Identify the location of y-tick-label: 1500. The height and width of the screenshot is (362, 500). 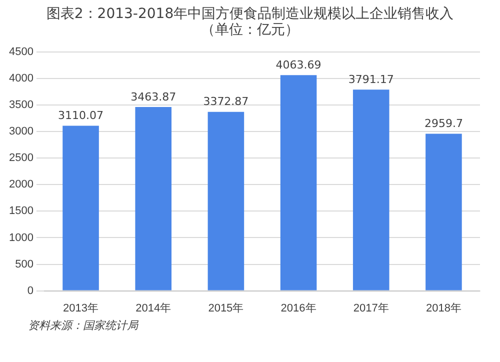
(21, 211).